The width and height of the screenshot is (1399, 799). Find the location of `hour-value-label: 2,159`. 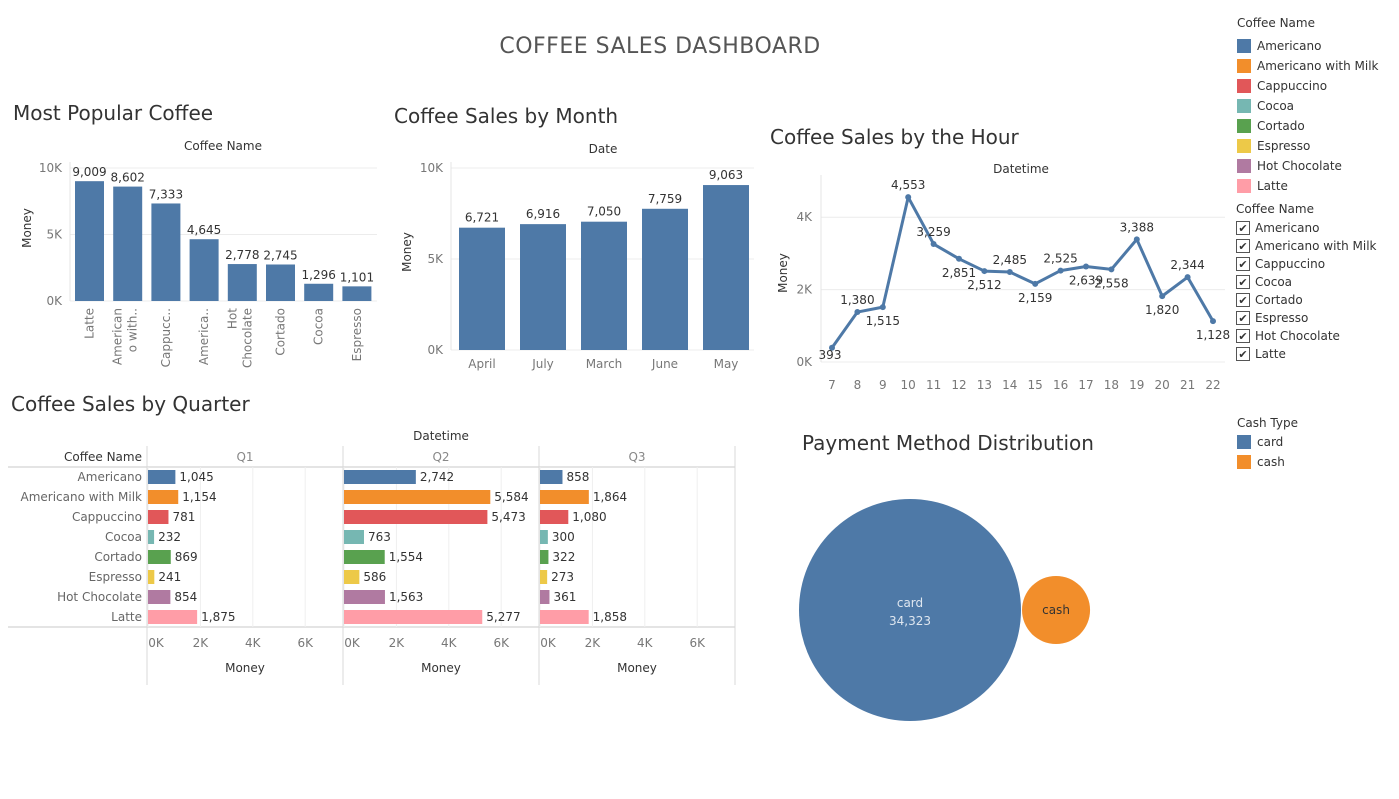

hour-value-label: 2,159 is located at coordinates (1035, 298).